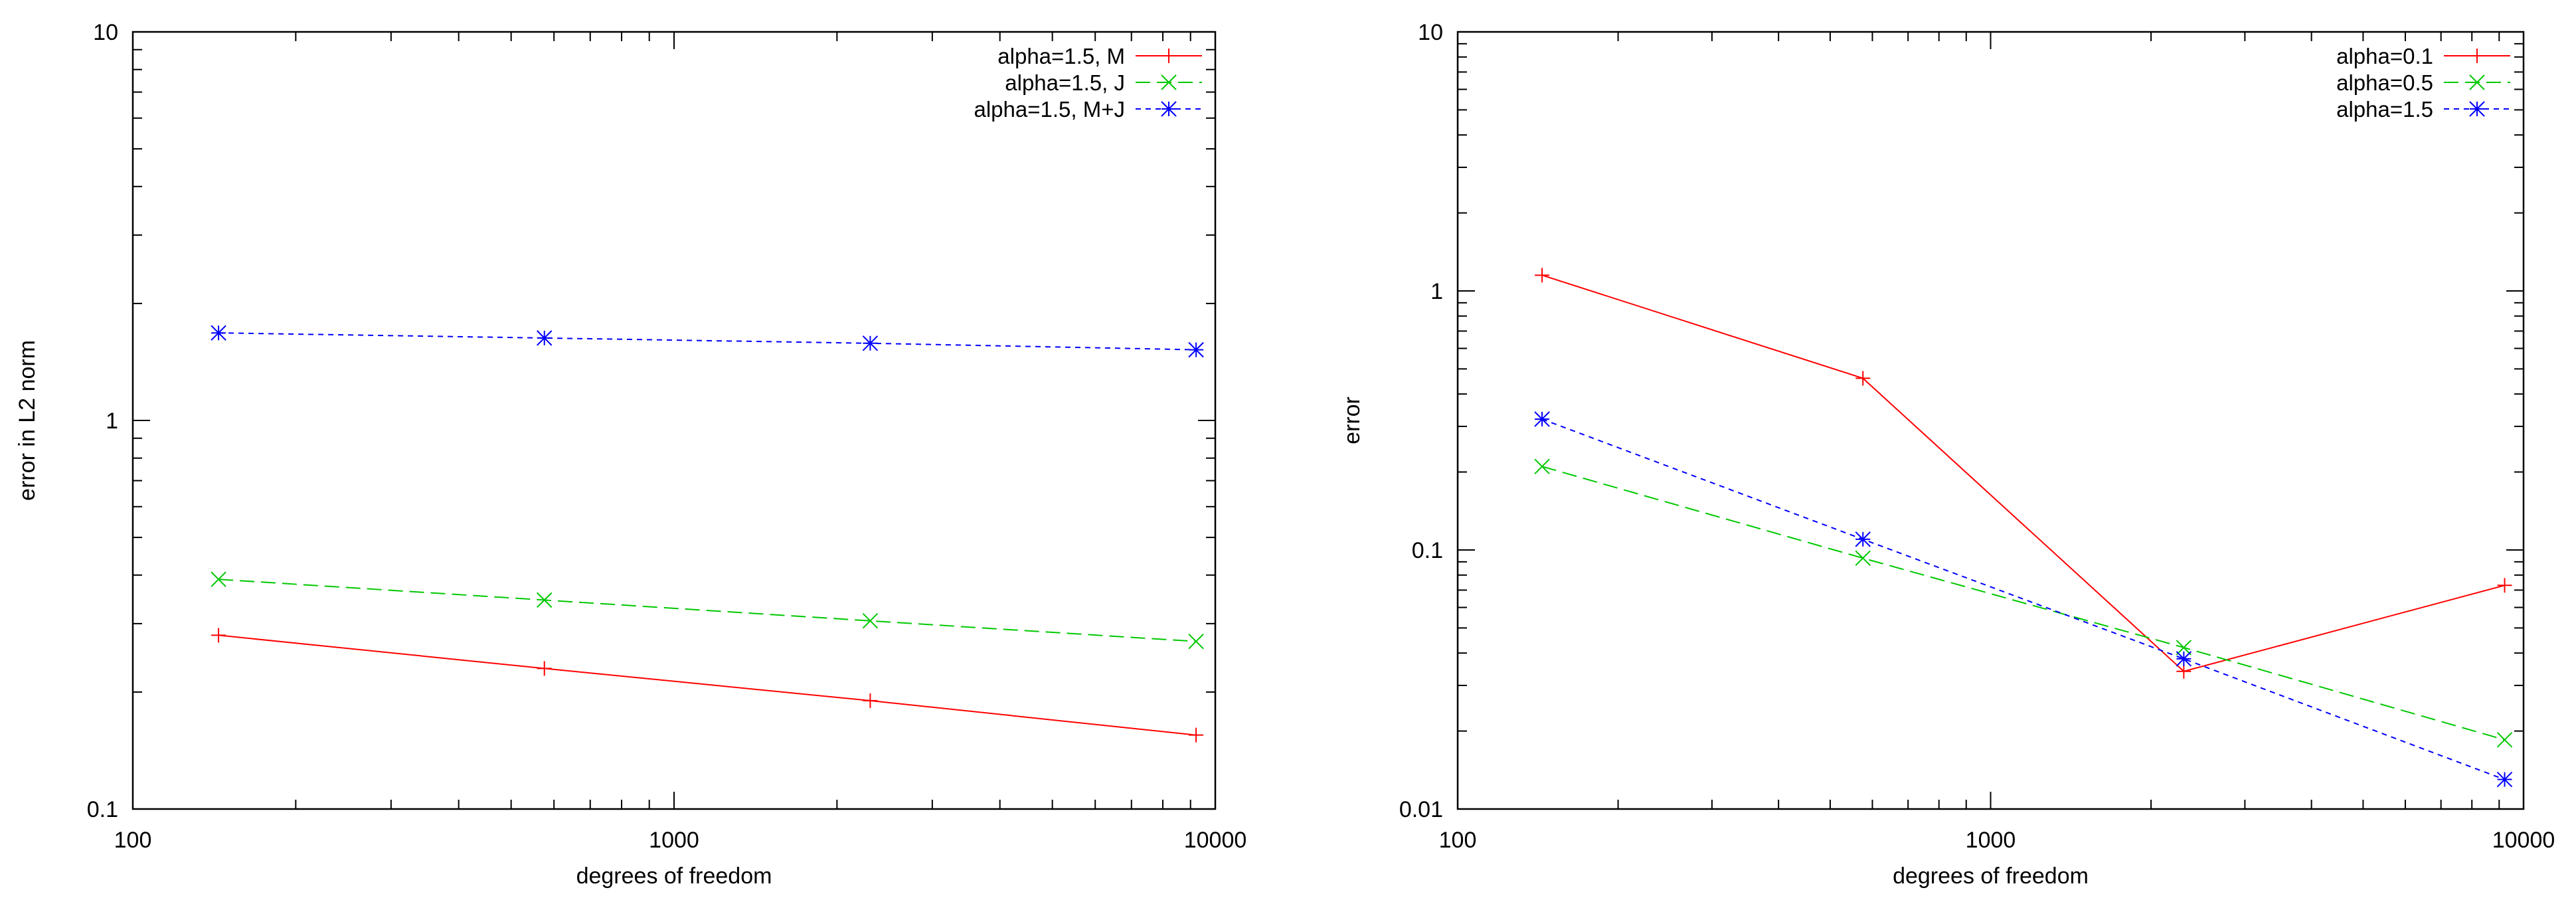 Image resolution: width=2576 pixels, height=902 pixels. What do you see at coordinates (27, 420) in the screenshot?
I see `y-axis-label: error in L2 norm` at bounding box center [27, 420].